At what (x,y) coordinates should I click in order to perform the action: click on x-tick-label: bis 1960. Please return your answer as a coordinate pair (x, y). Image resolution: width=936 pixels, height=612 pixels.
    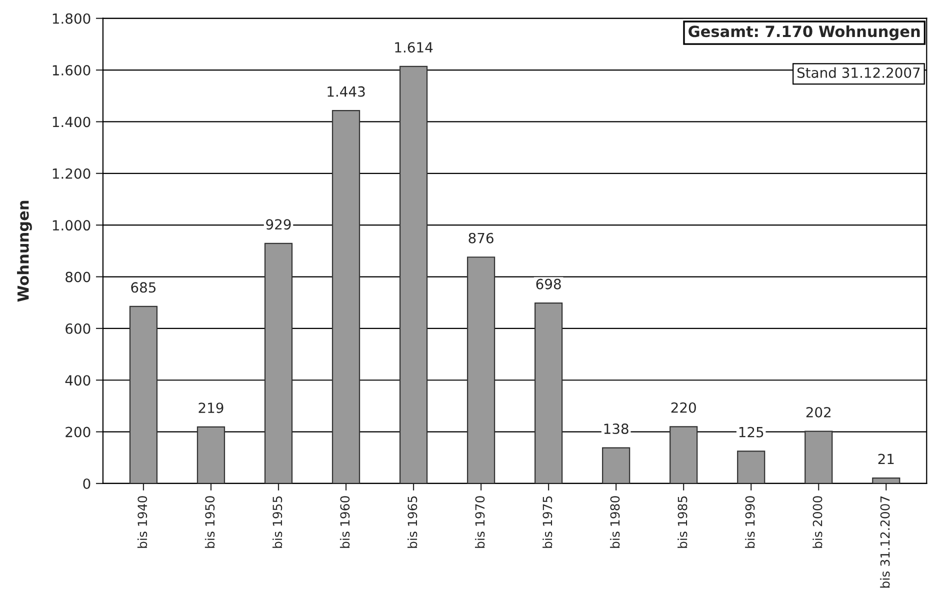
    Looking at the image, I should click on (345, 522).